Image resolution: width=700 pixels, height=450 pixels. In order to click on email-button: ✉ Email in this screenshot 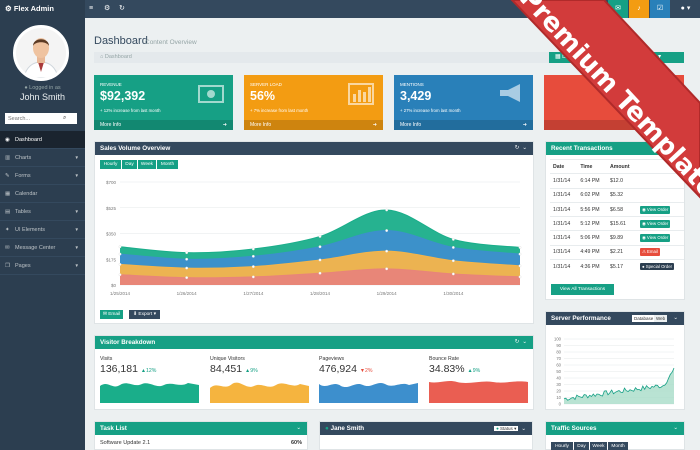, I will do `click(111, 314)`.